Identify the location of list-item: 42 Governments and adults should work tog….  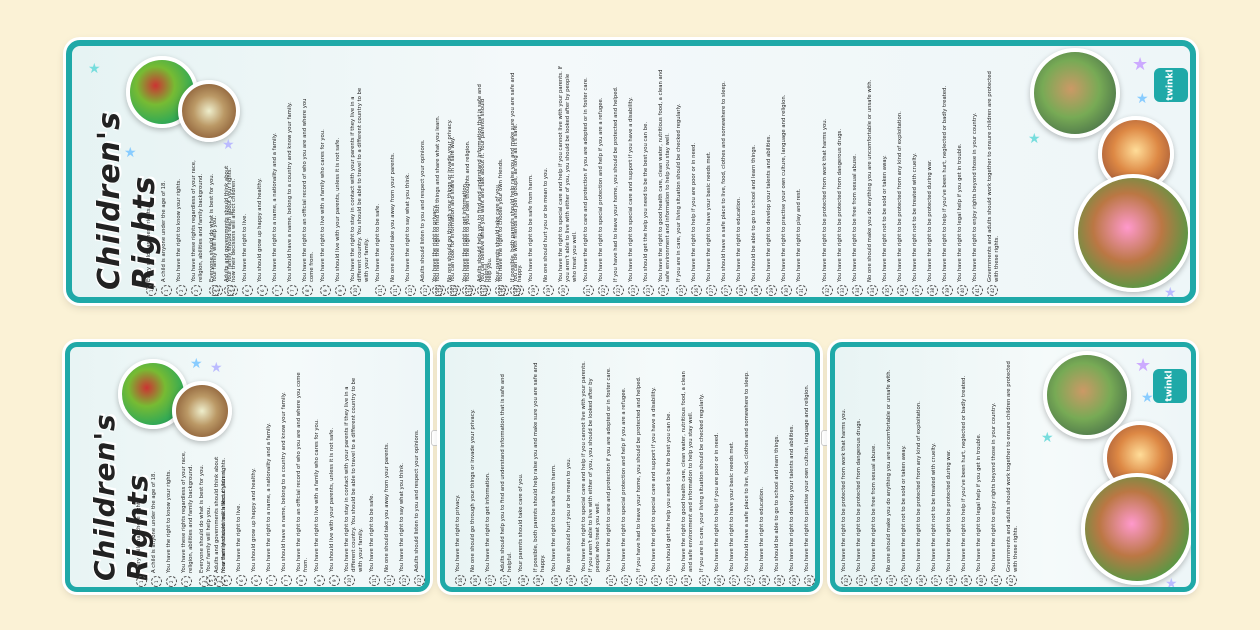
(1013, 473).